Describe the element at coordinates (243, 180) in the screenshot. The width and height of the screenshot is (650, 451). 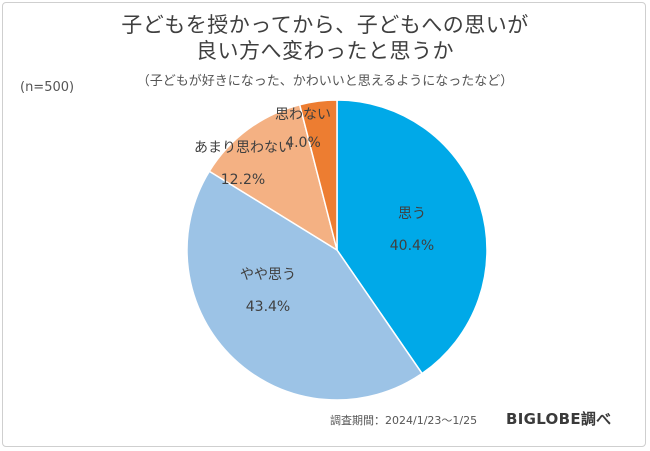
I see `slice-percent-label: 12.2%` at that location.